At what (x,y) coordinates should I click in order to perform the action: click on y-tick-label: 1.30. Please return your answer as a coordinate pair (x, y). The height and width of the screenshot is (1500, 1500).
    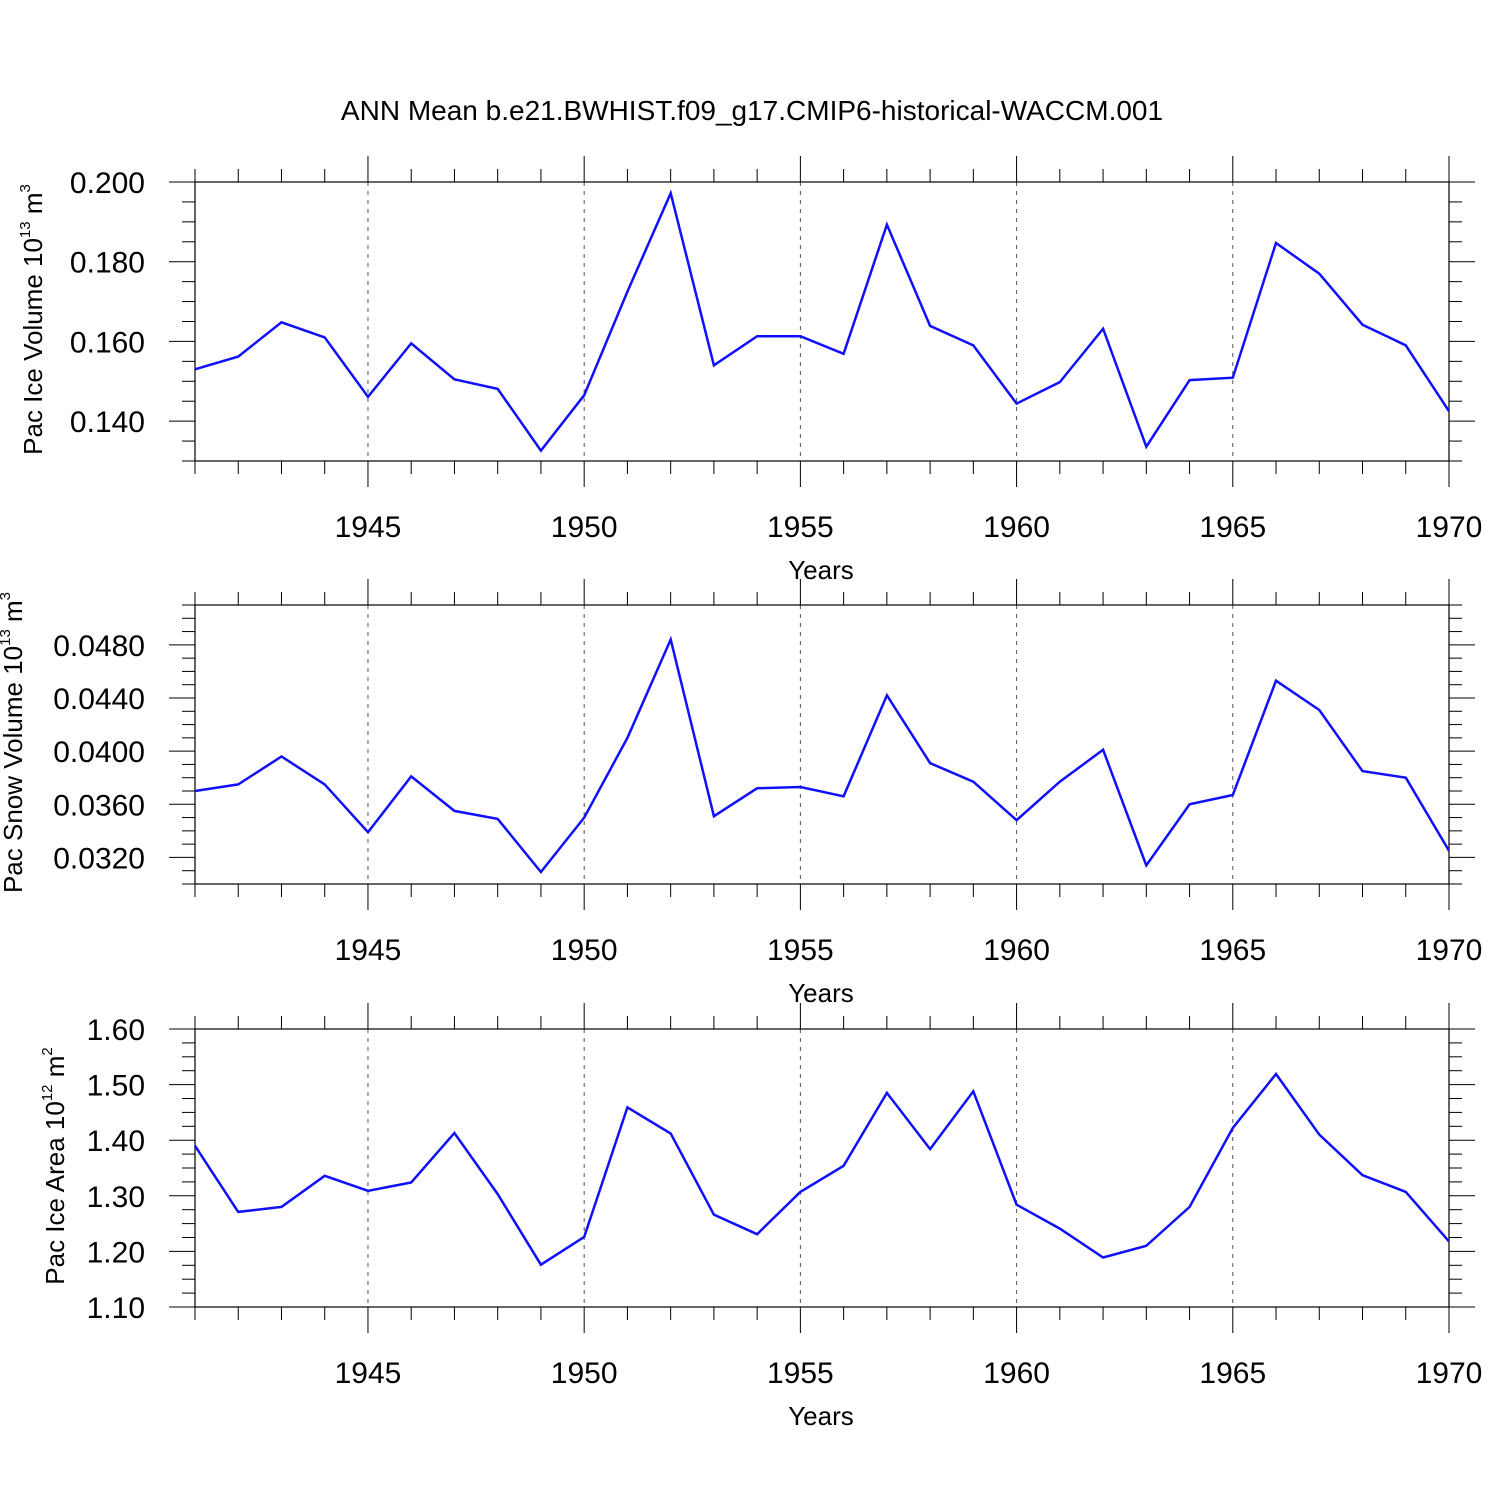
    Looking at the image, I should click on (116, 1197).